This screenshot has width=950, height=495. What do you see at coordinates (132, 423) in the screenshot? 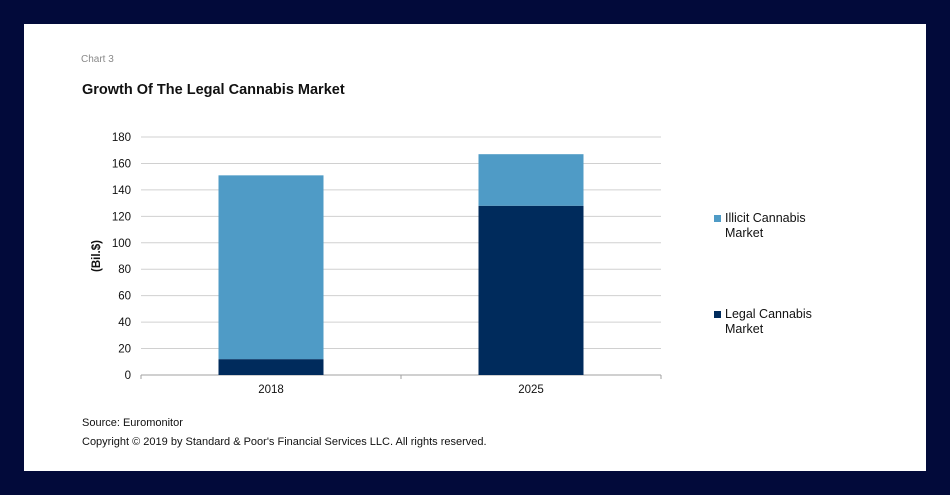
I see `source-note: Source: Euromonitor` at bounding box center [132, 423].